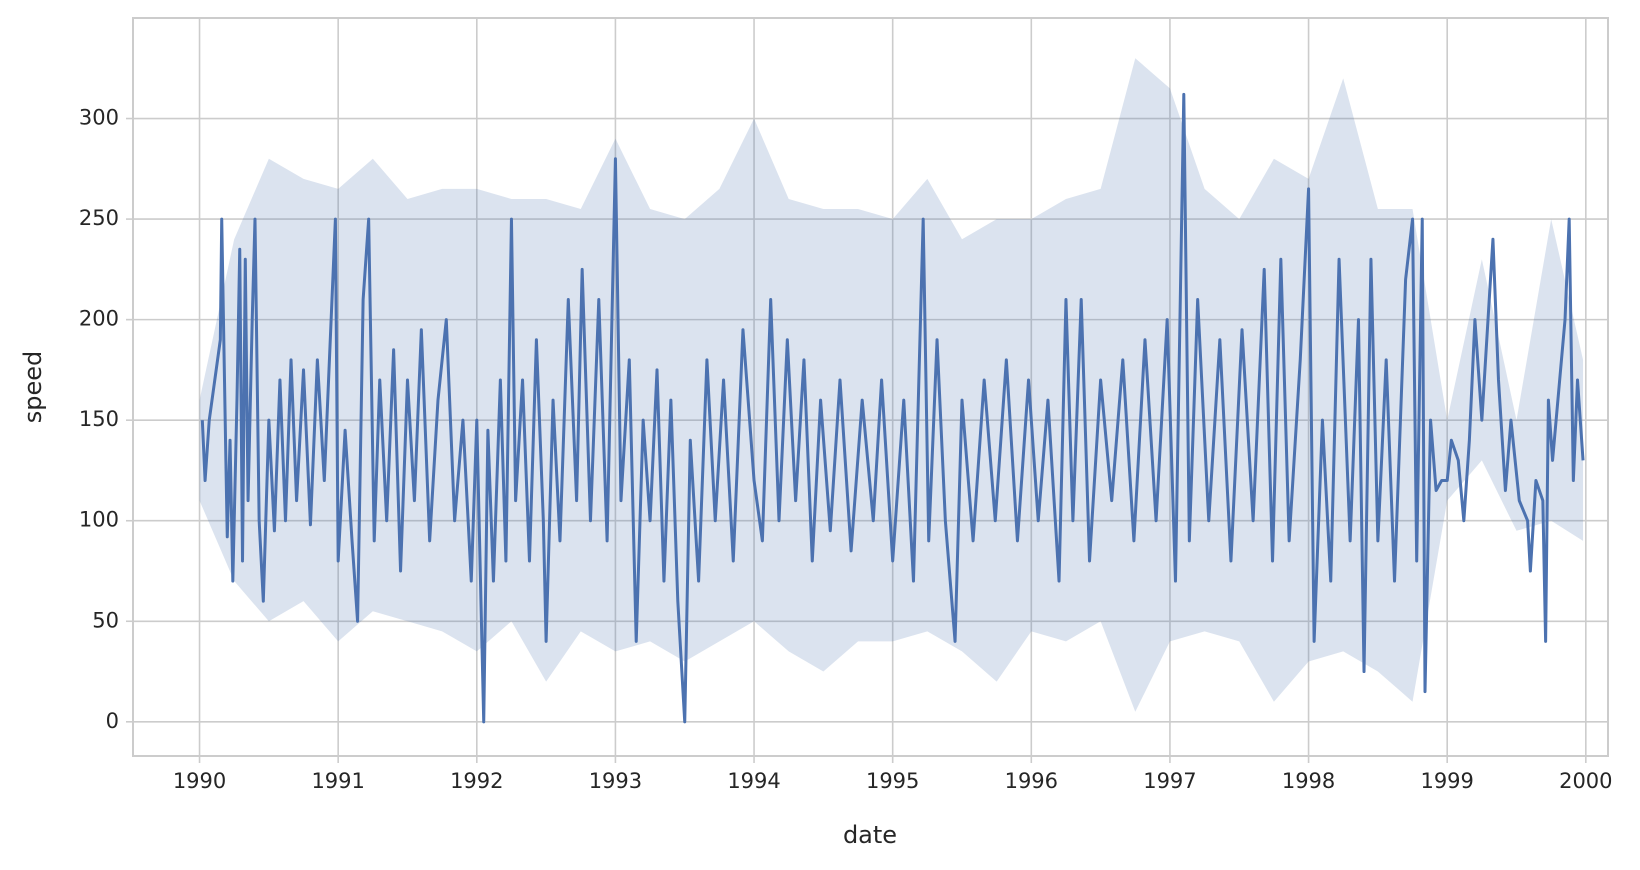 The image size is (1640, 870). What do you see at coordinates (99, 319) in the screenshot?
I see `y-tick-label: 200` at bounding box center [99, 319].